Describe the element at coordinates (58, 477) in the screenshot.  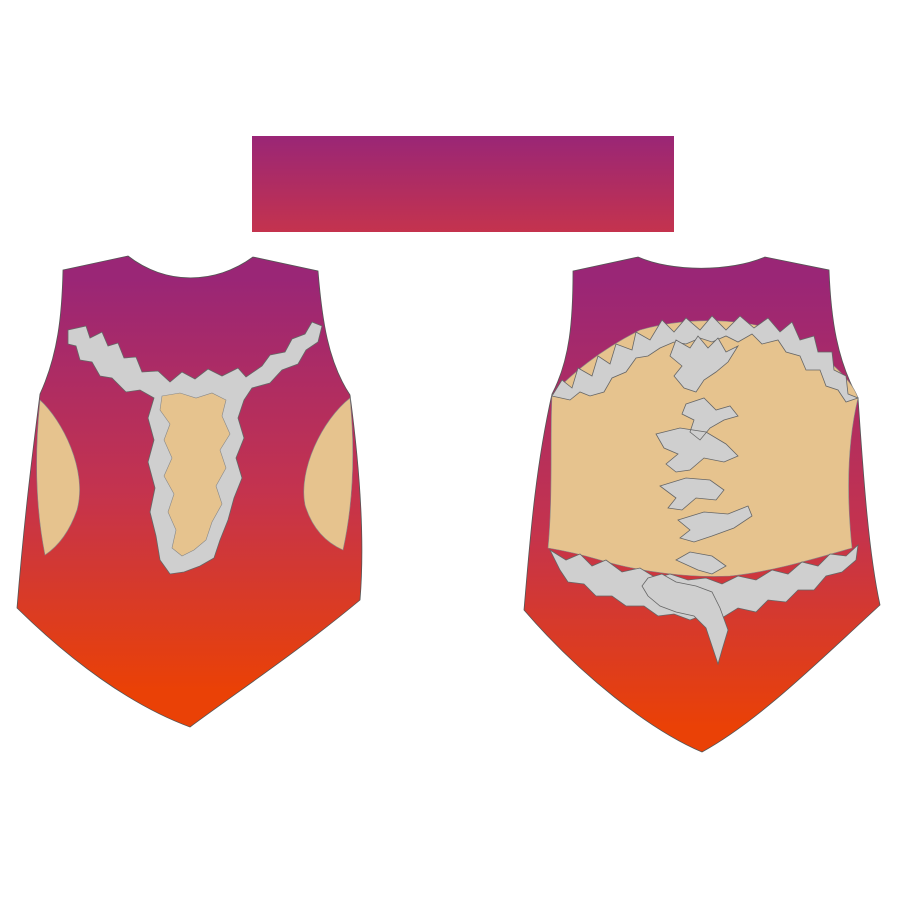
I see `front-side-cutout-left` at that location.